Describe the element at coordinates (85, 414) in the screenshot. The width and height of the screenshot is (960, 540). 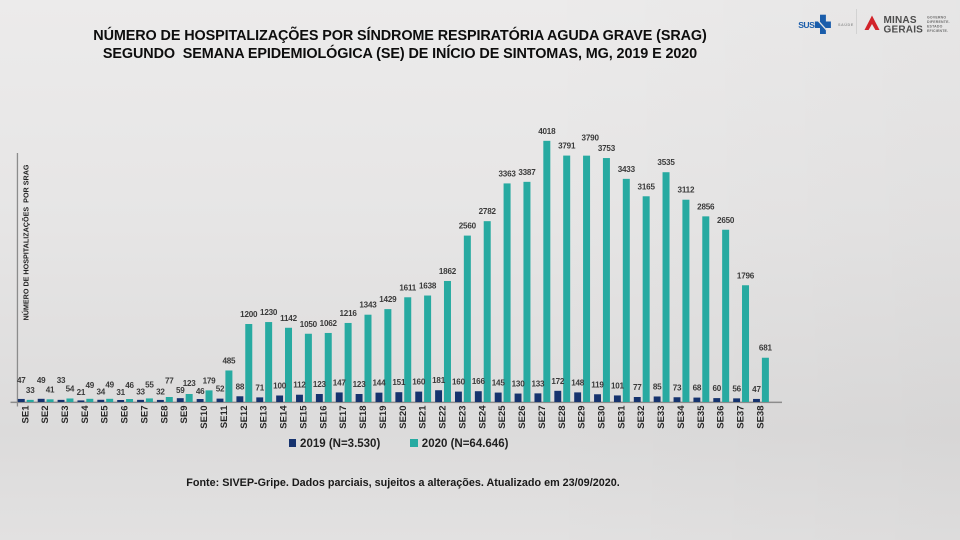
I see `svg-text: SE4` at that location.